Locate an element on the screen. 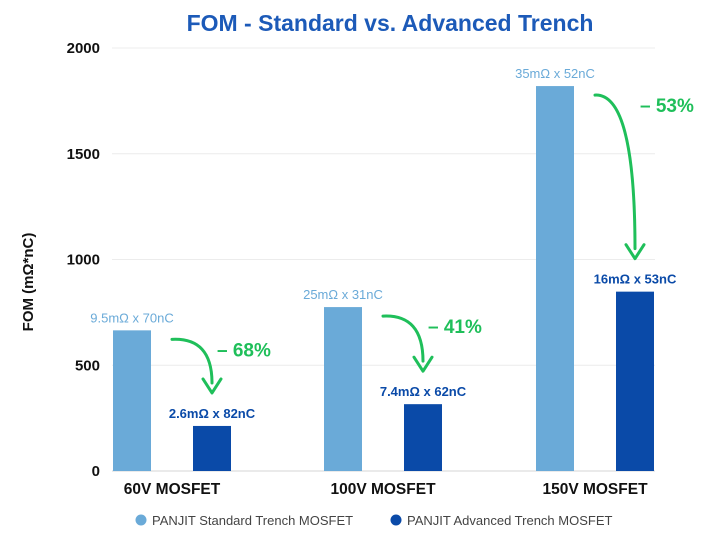  reduction-label: – 68% is located at coordinates (244, 350).